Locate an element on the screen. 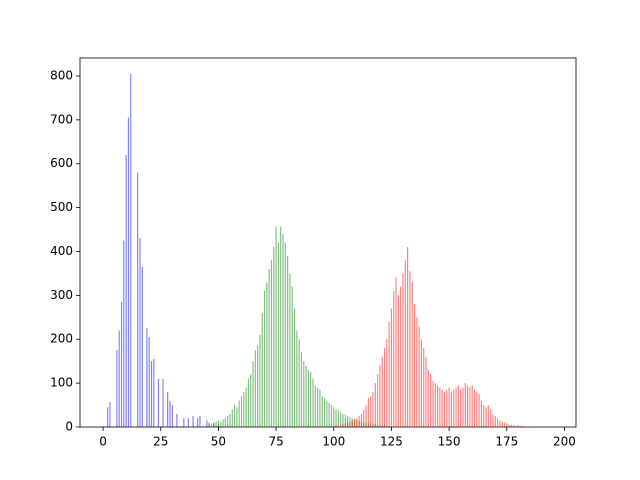  y-tick-label: 200 is located at coordinates (61, 339).